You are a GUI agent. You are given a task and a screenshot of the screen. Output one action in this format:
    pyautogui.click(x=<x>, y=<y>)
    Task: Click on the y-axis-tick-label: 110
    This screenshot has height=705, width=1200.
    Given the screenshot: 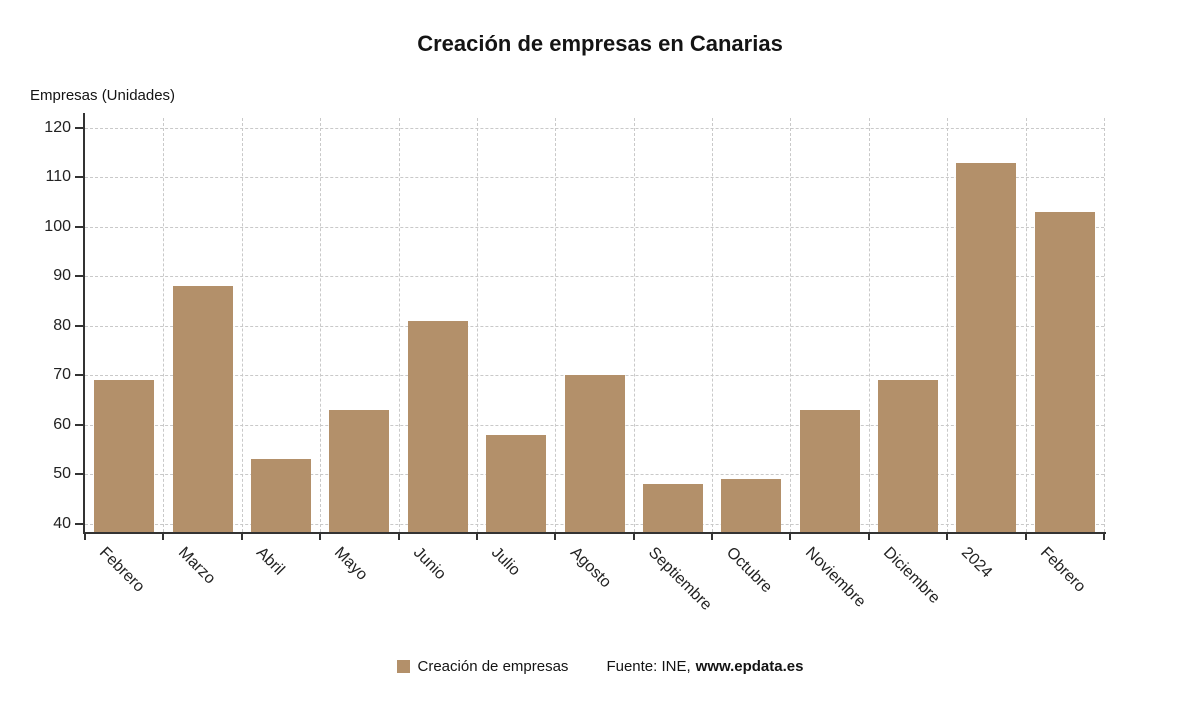 What is the action you would take?
    pyautogui.click(x=58, y=177)
    